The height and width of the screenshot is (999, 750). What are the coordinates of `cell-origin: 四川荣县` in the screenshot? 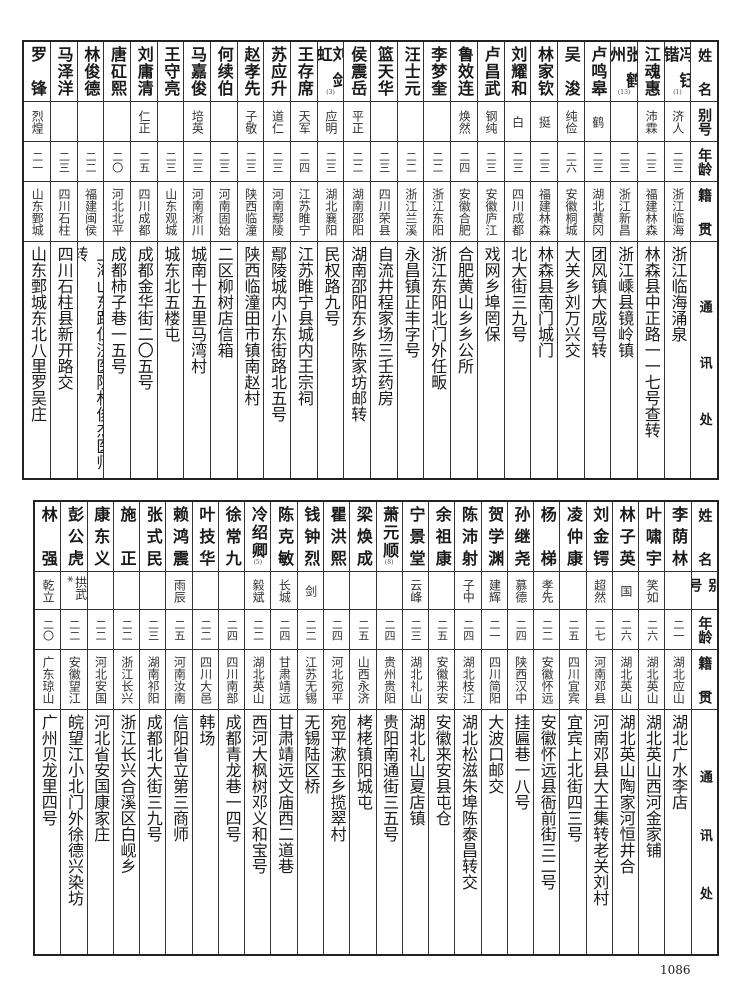 It's located at (384, 212).